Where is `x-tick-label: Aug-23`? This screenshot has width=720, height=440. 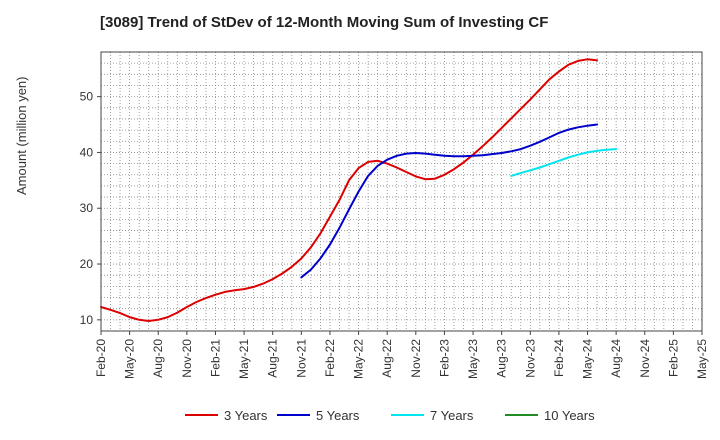
x-tick-label: Aug-23 is located at coordinates (502, 358).